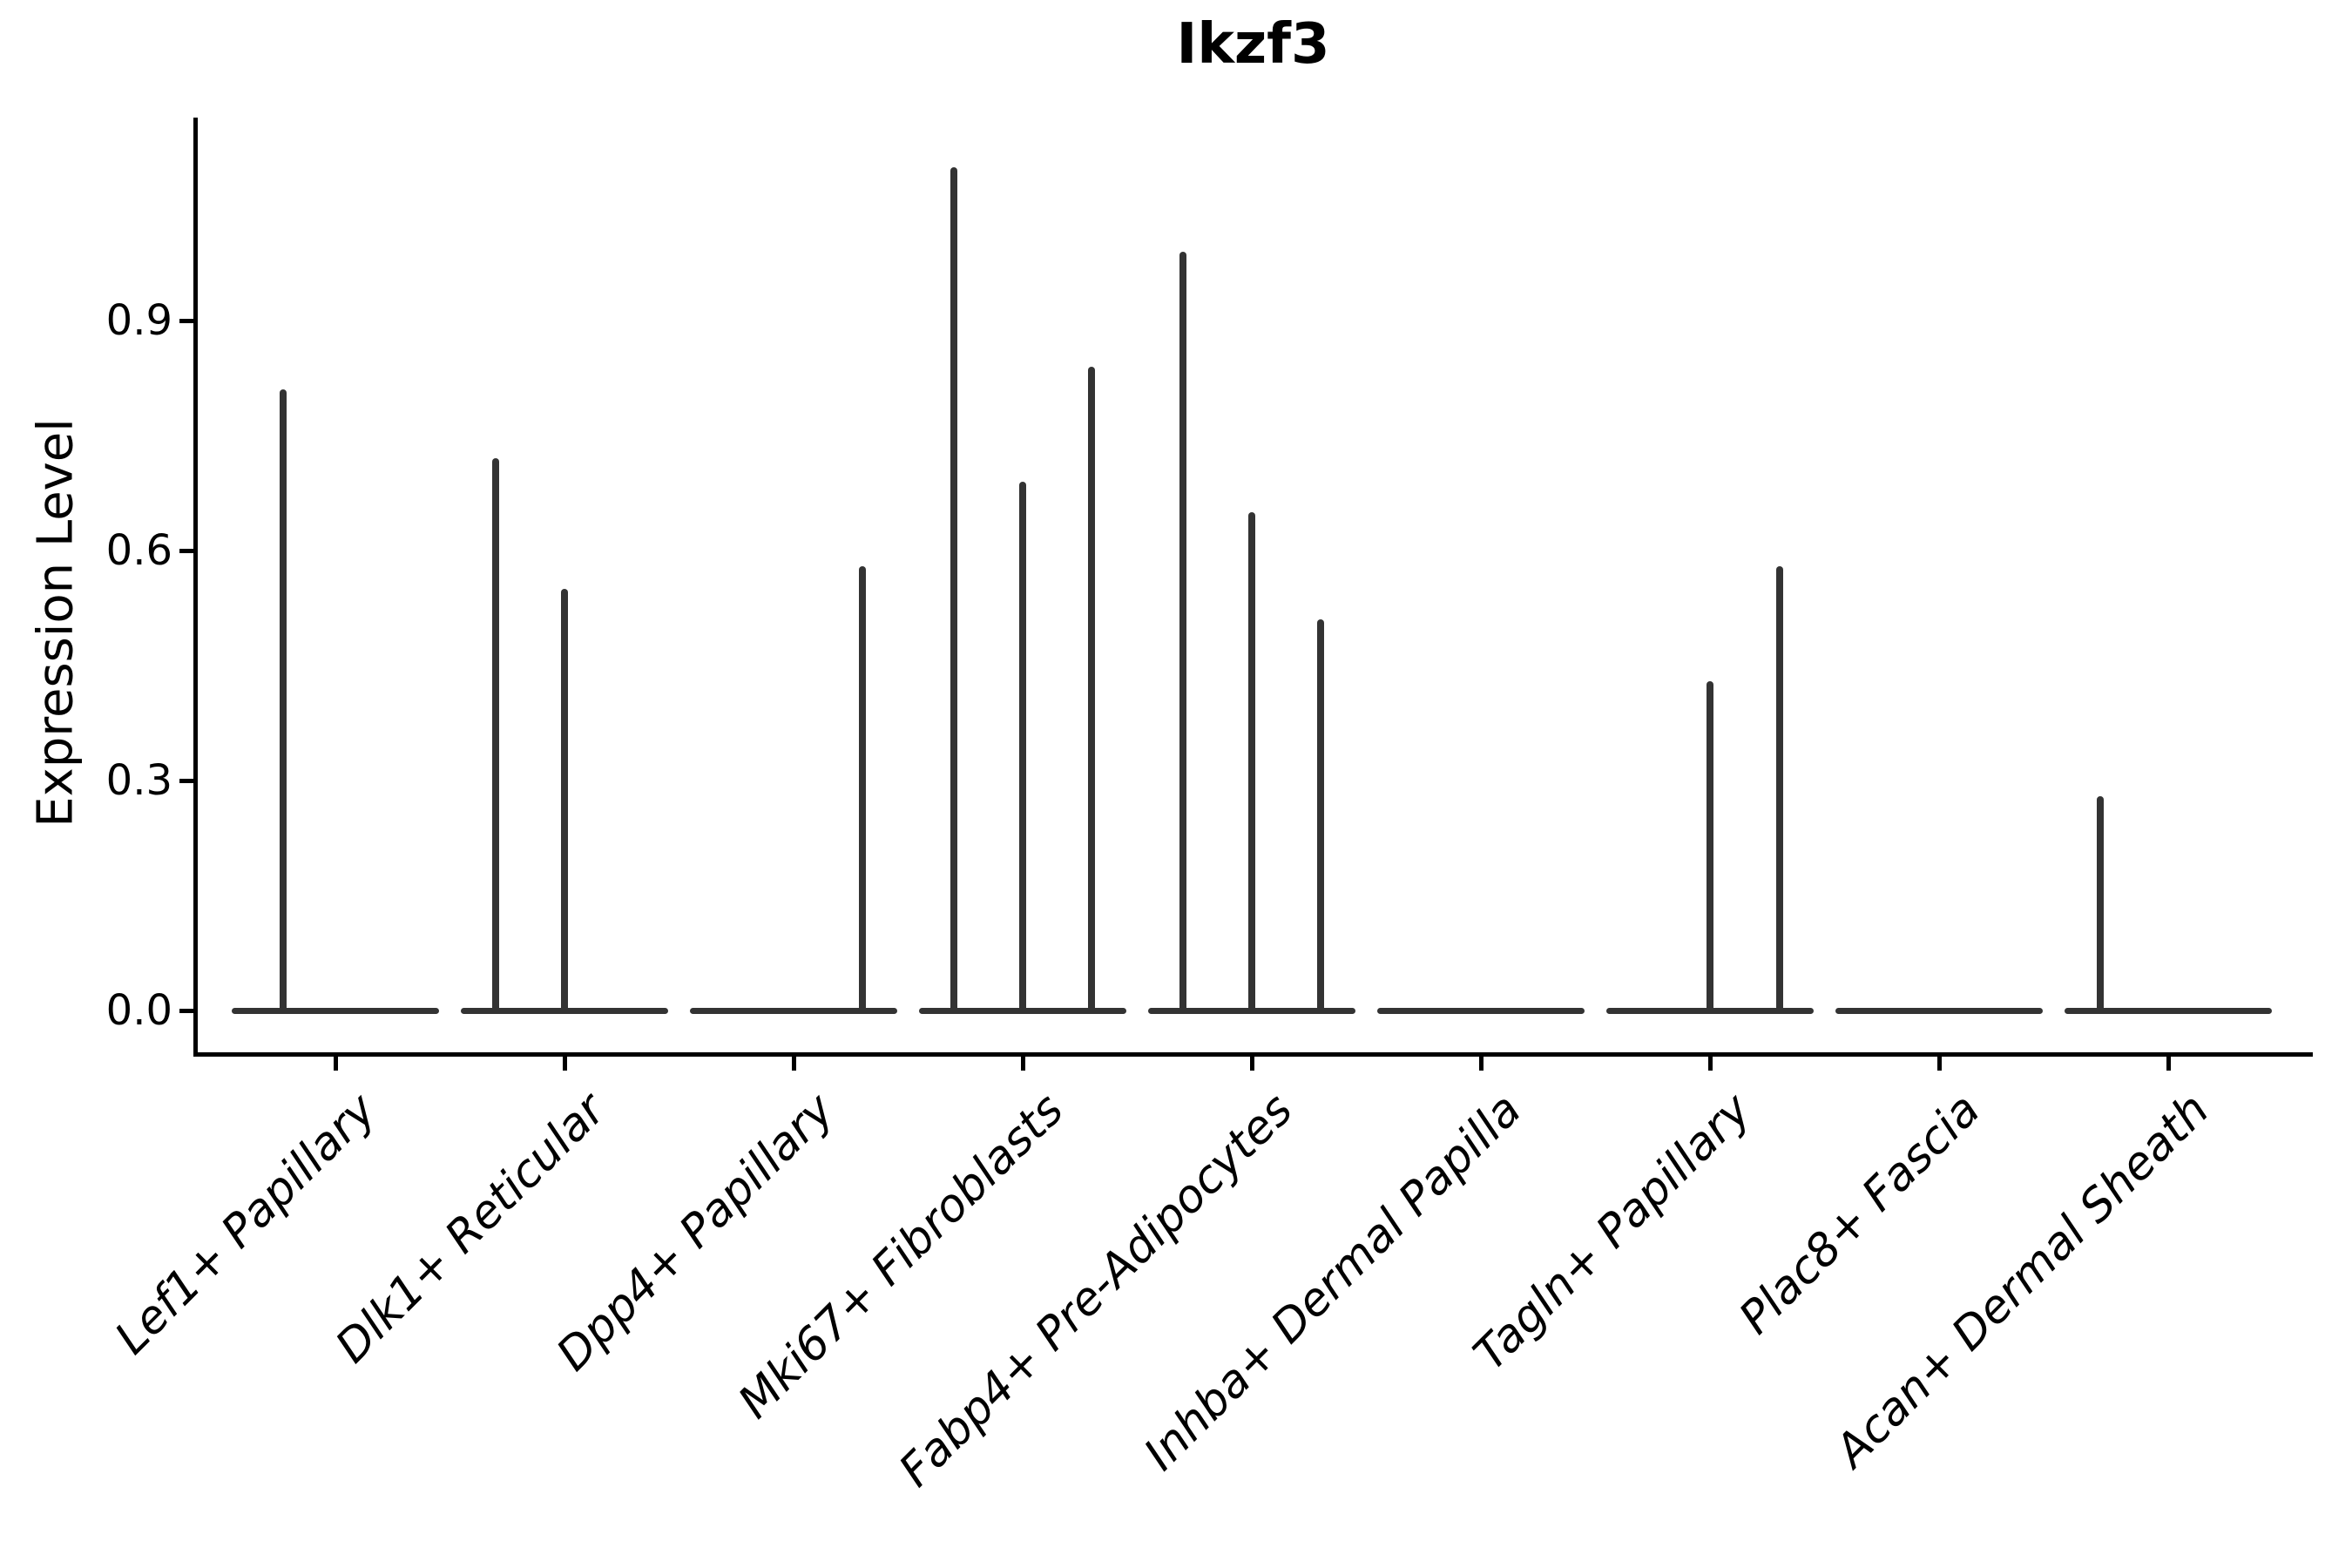  What do you see at coordinates (195, 587) in the screenshot?
I see `y-axis-spine` at bounding box center [195, 587].